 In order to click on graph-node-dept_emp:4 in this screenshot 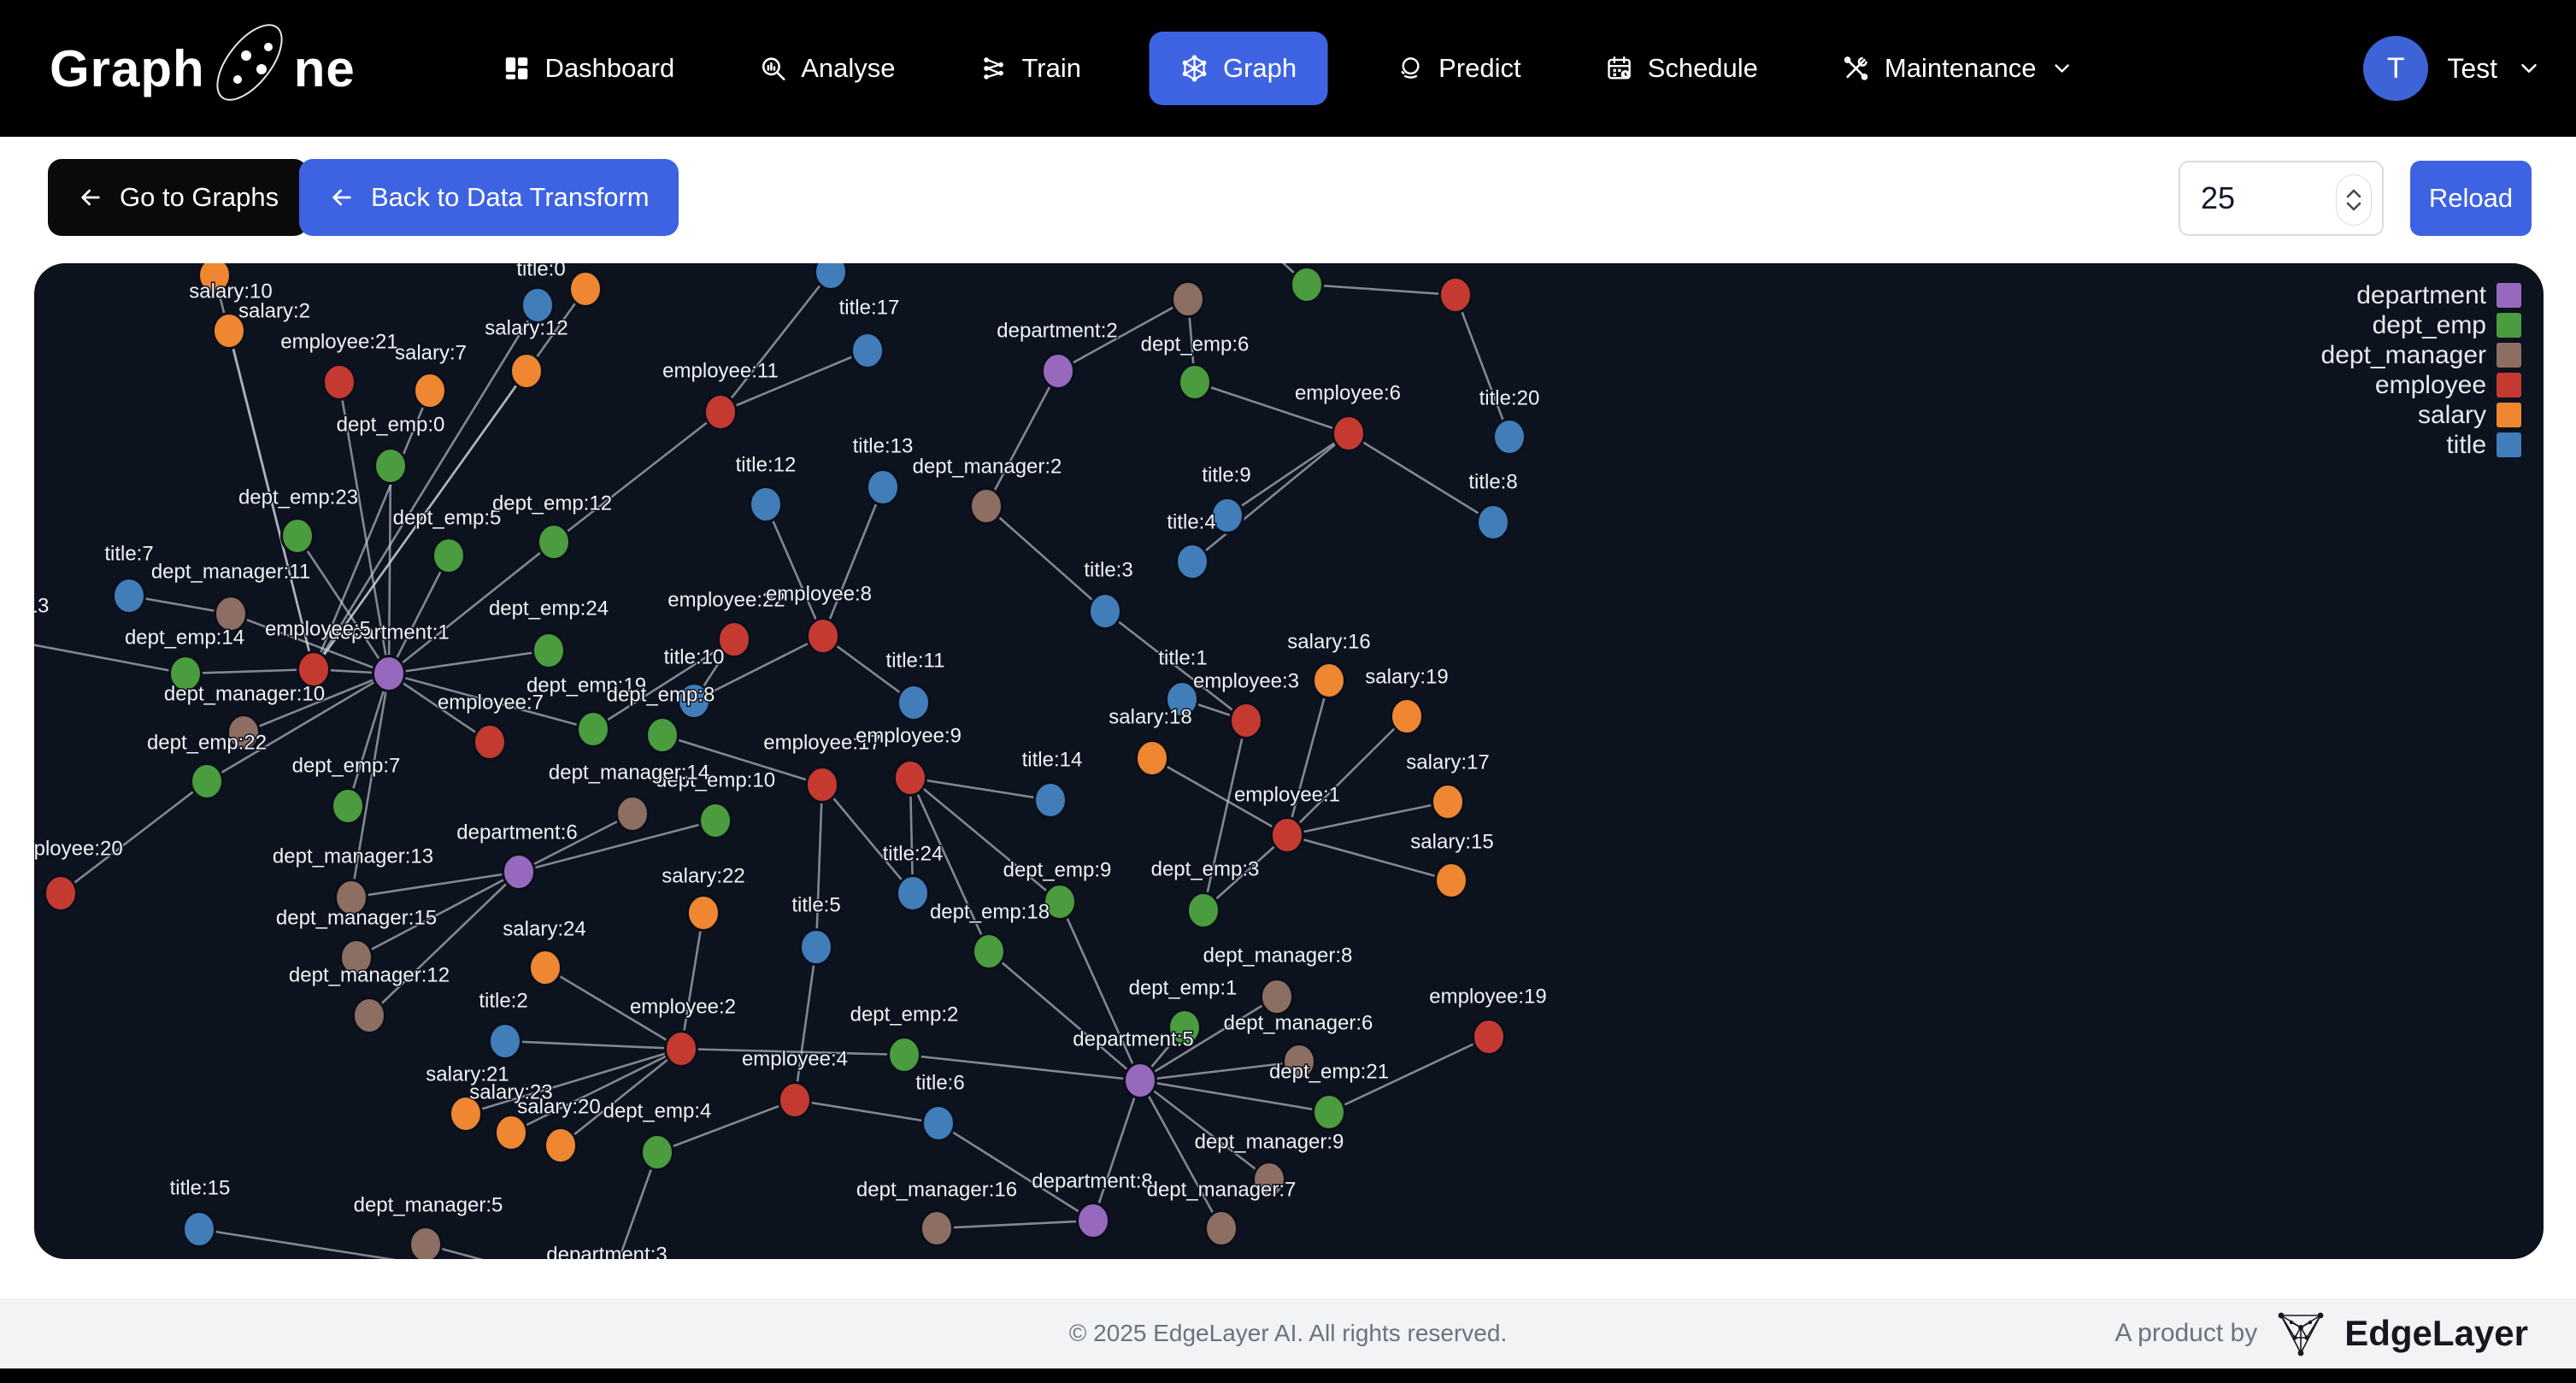, I will do `click(657, 1152)`.